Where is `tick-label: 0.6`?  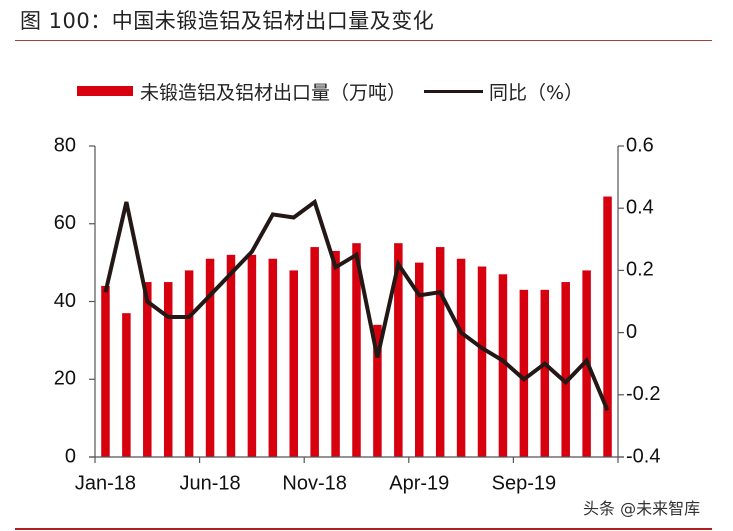
tick-label: 0.6 is located at coordinates (640, 145).